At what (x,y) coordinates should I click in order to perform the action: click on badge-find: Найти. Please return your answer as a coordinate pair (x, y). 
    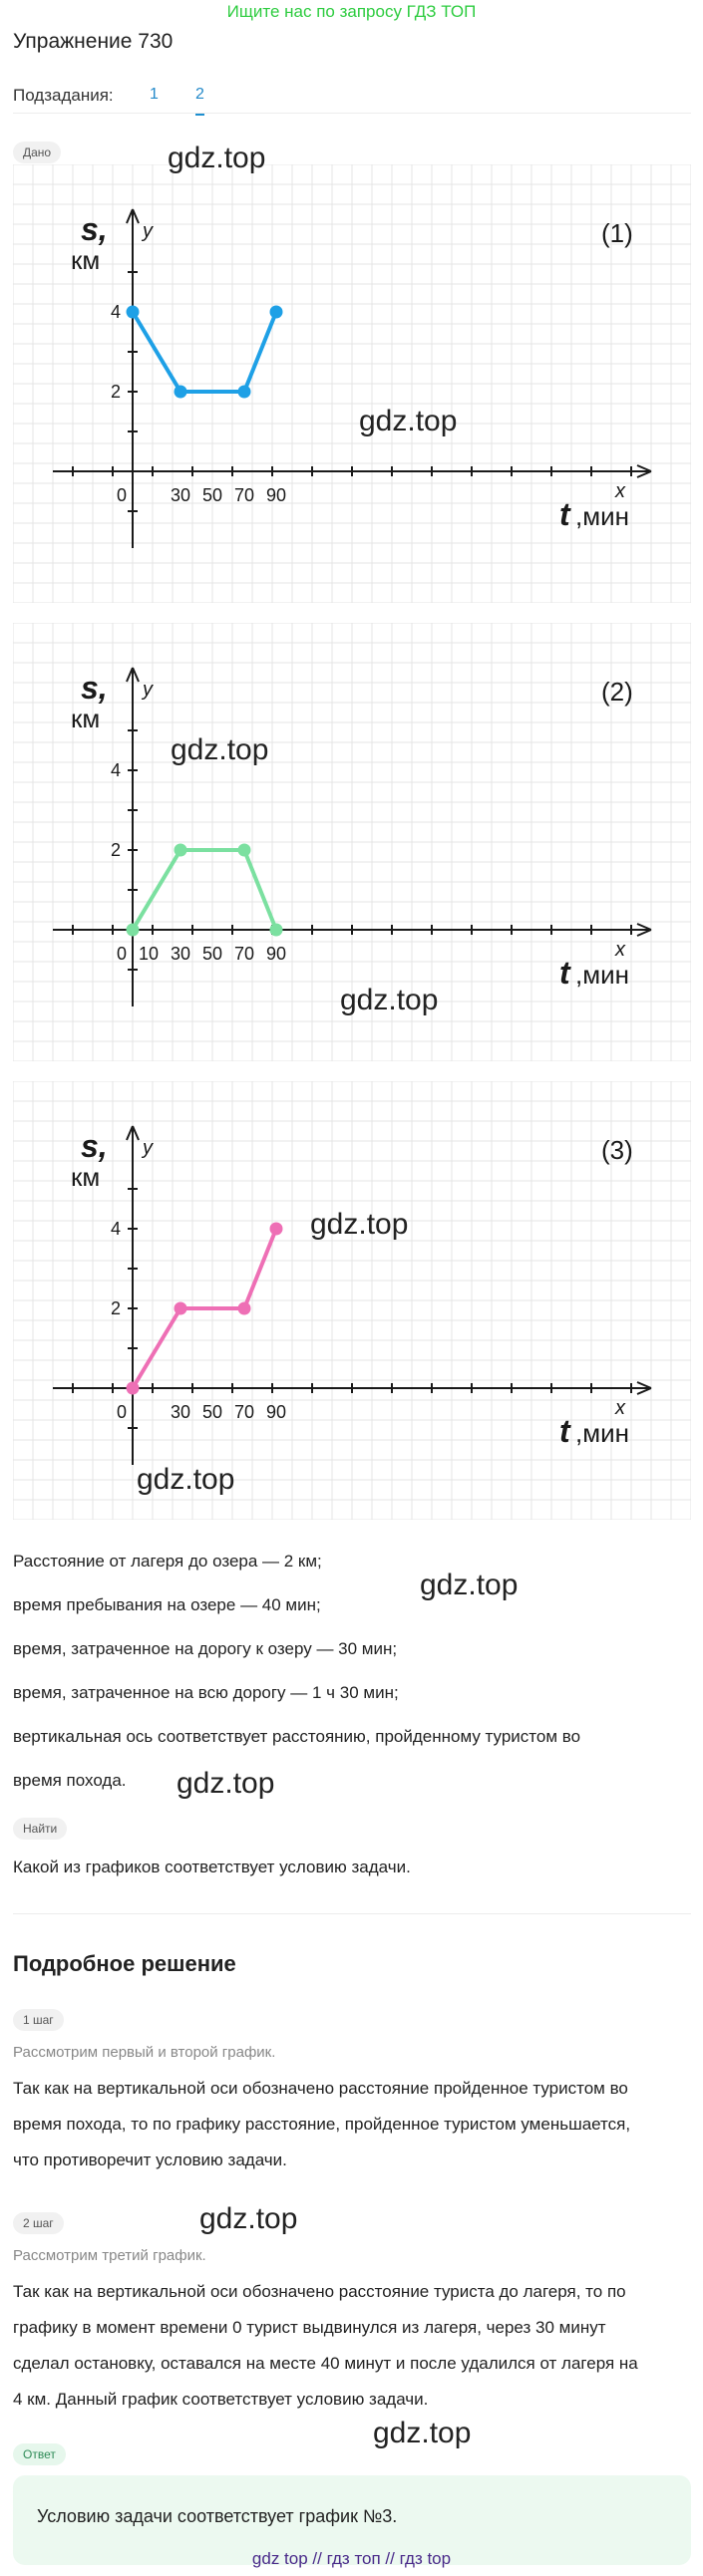
    Looking at the image, I should click on (40, 1829).